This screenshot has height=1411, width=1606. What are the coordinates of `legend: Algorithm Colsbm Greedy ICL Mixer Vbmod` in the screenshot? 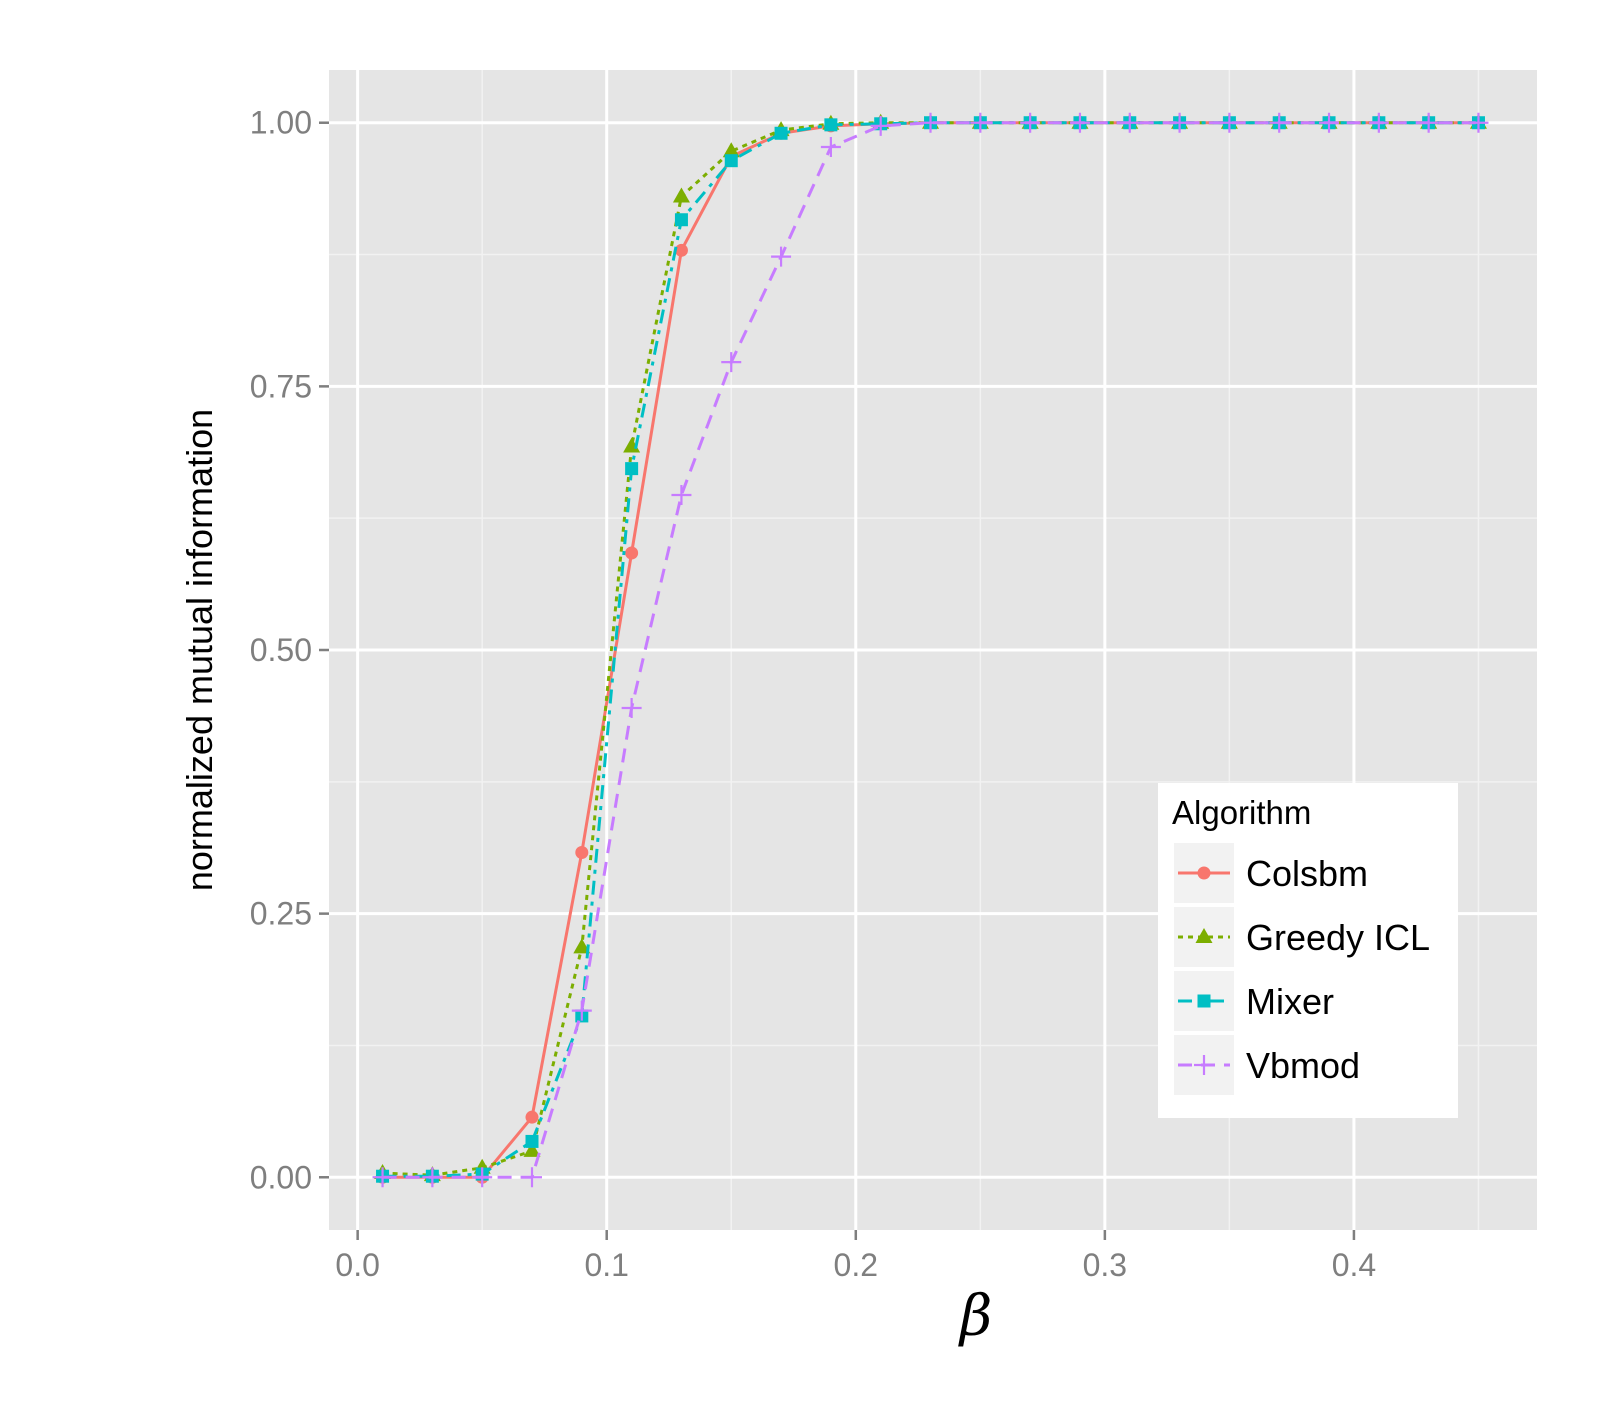 It's located at (1308, 950).